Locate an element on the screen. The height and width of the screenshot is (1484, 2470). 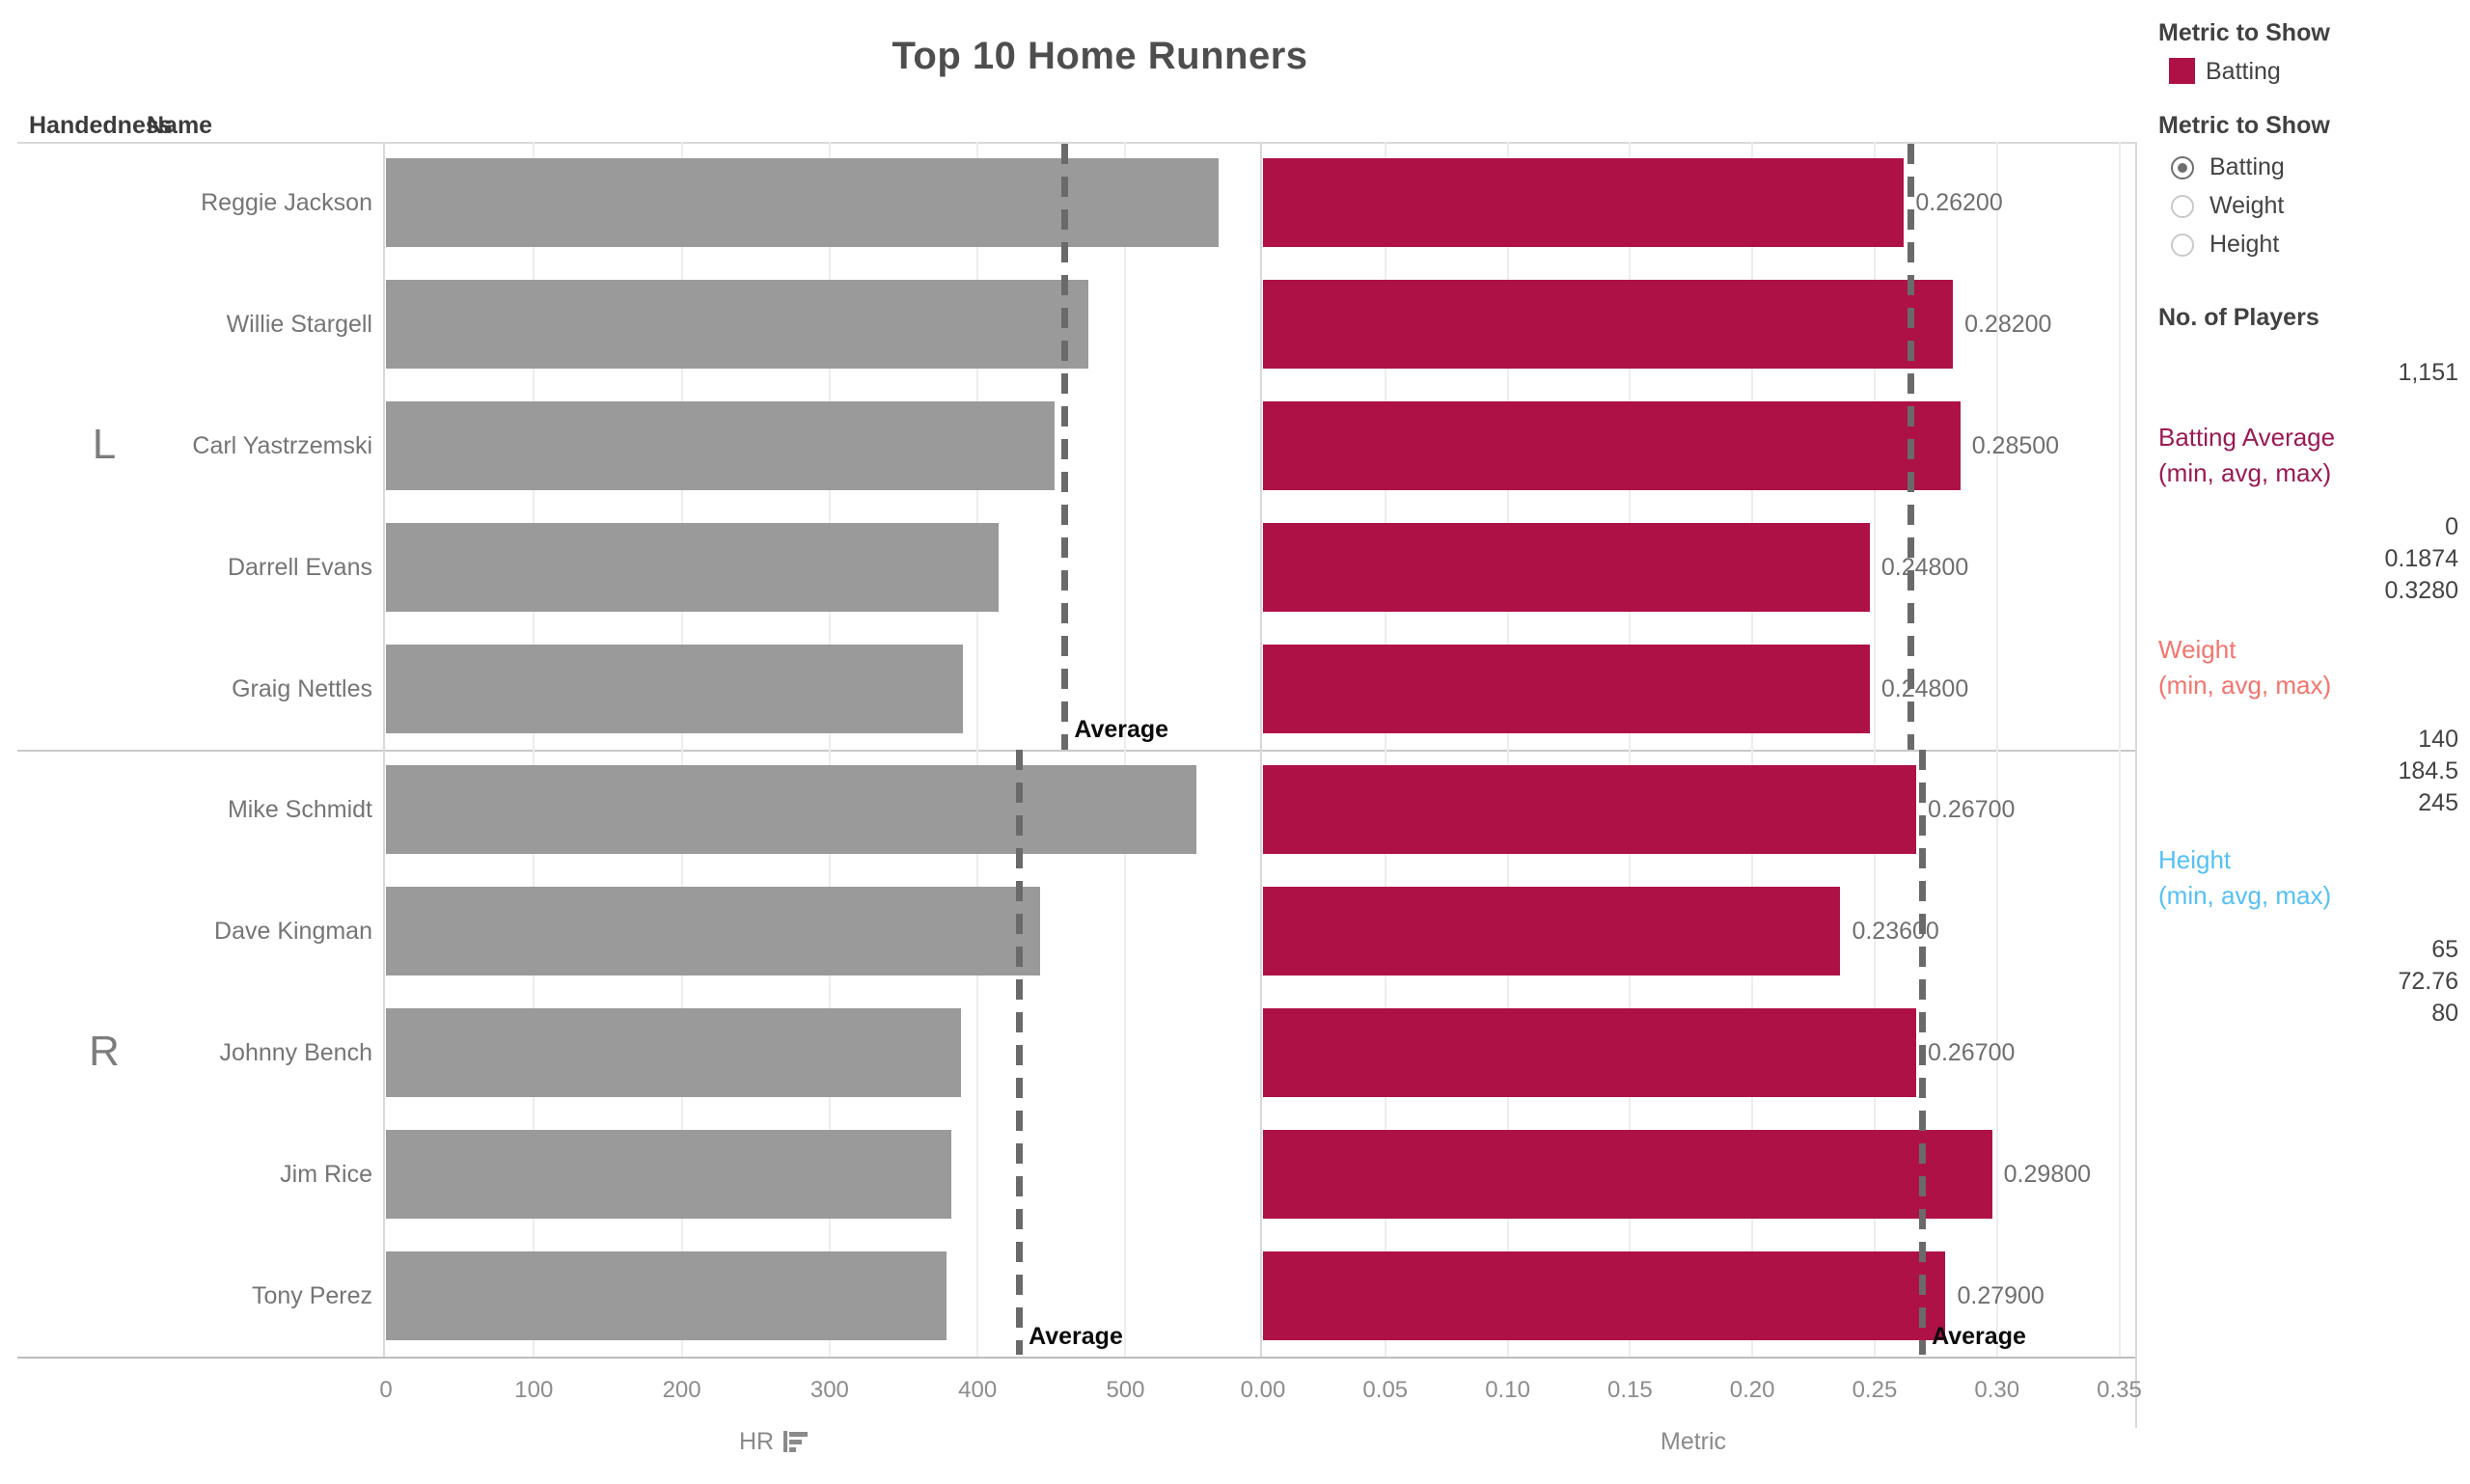
player-name: Johnny Bench is located at coordinates (295, 1053).